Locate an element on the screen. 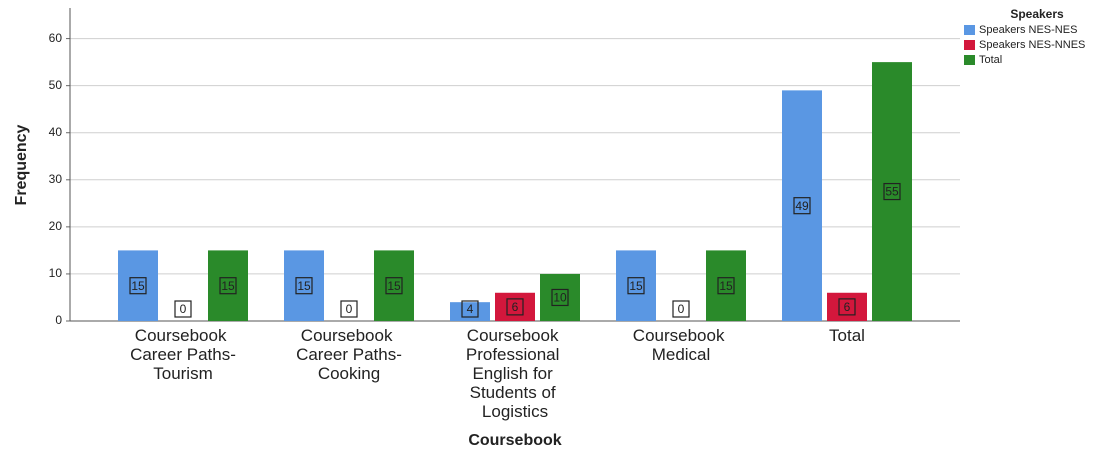 Image resolution: width=1116 pixels, height=452 pixels. value-label-group: 49 is located at coordinates (802, 206).